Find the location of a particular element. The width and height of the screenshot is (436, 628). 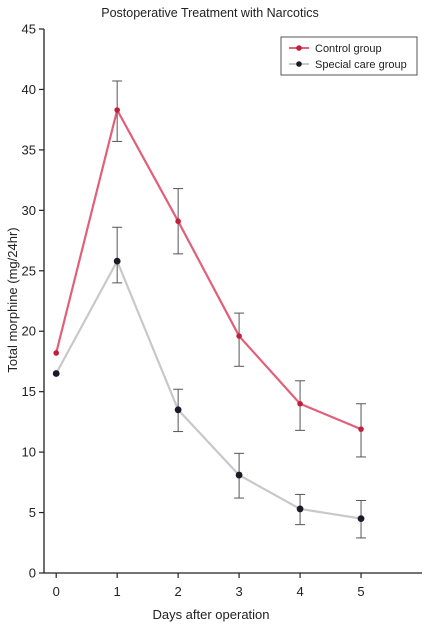

chart-title: Postoperative Treatment with Narcotics is located at coordinates (209, 13).